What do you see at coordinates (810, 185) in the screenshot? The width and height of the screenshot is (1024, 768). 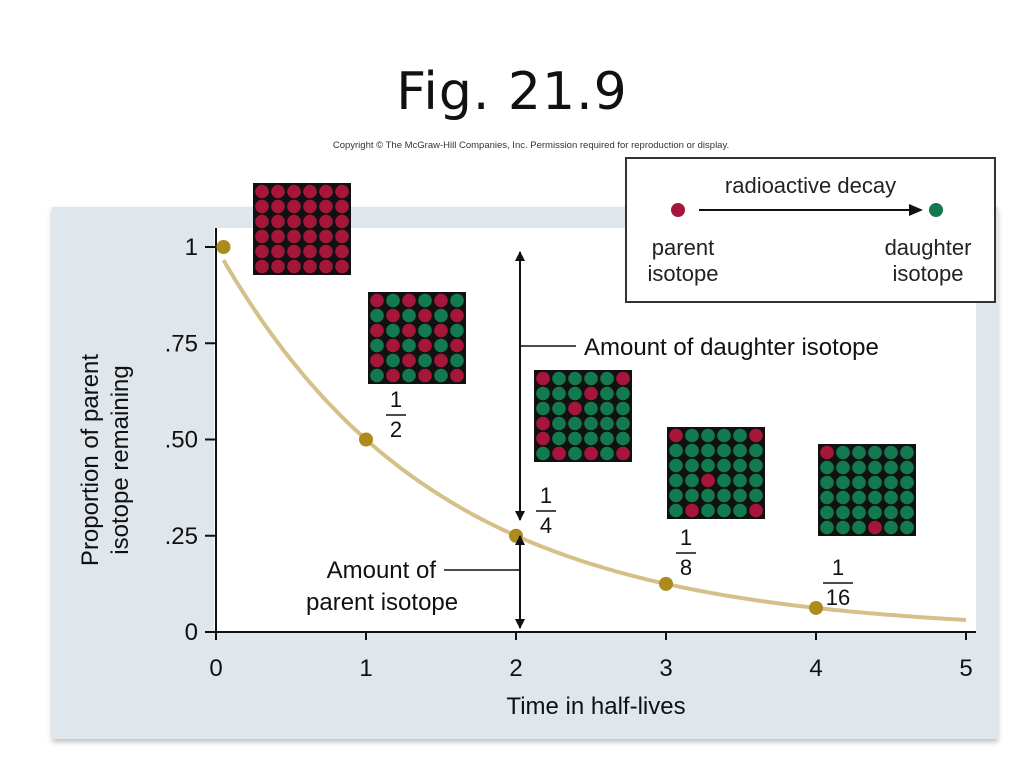 I see `legend-title: radioactive decay` at bounding box center [810, 185].